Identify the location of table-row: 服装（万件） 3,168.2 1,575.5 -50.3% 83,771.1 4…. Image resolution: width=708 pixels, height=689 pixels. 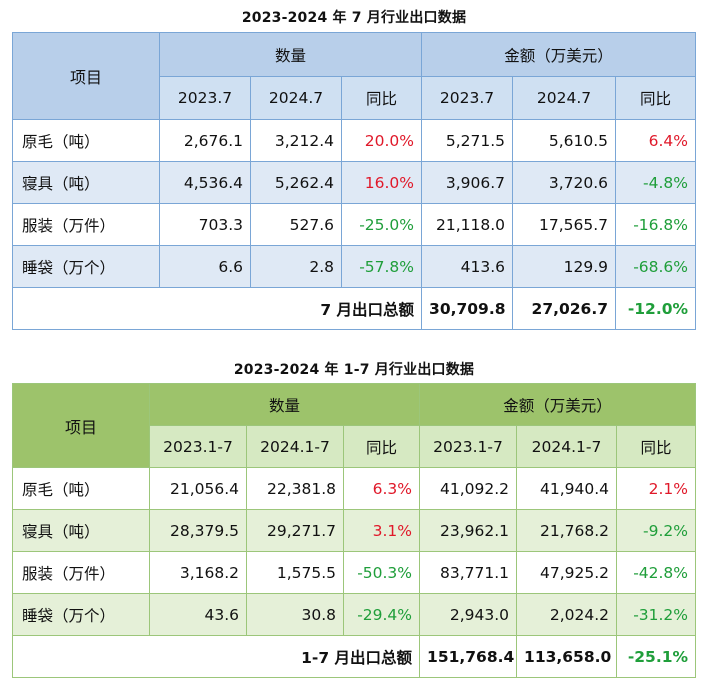
(354, 572).